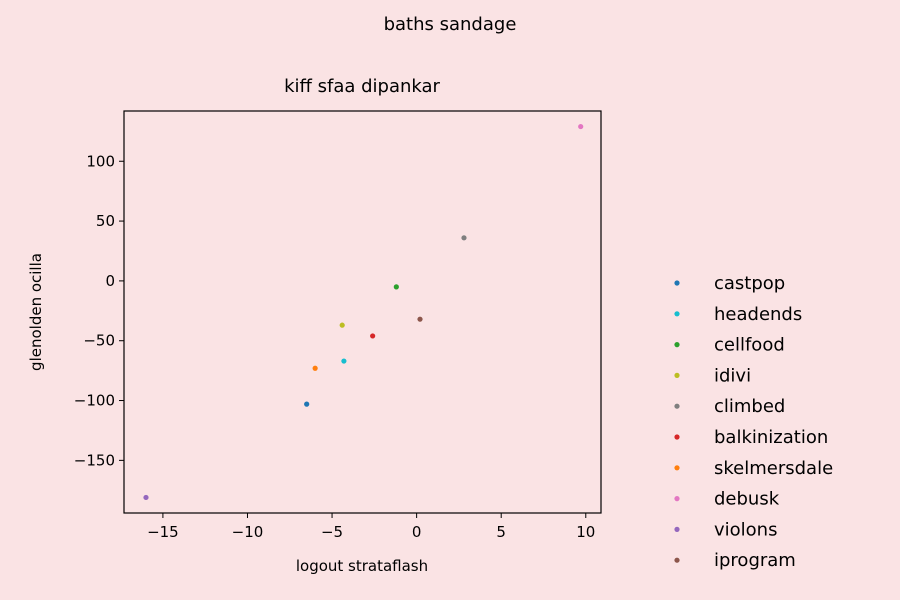 The width and height of the screenshot is (900, 600). Describe the element at coordinates (732, 375) in the screenshot. I see `legend-label-idivi: idivi` at that location.